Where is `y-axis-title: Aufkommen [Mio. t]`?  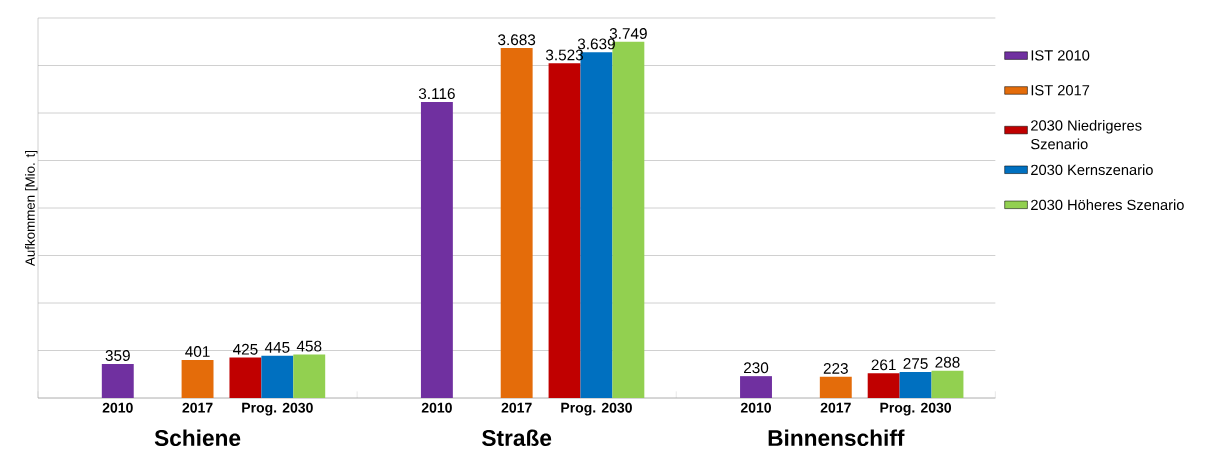 y-axis-title: Aufkommen [Mio. t] is located at coordinates (31, 208).